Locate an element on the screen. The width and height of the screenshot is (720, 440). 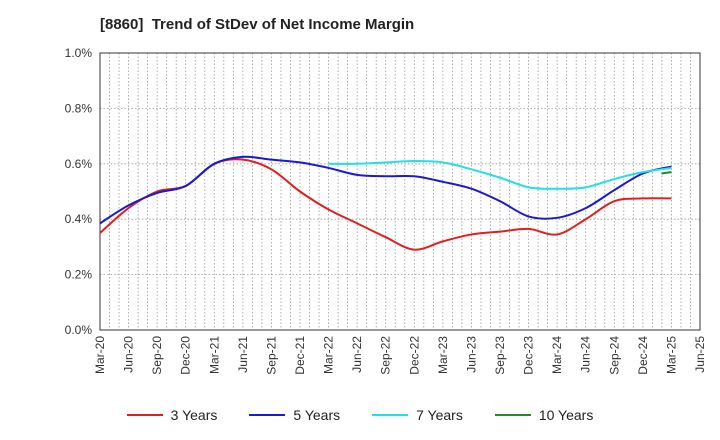
legend-label: 10 Years is located at coordinates (566, 415).